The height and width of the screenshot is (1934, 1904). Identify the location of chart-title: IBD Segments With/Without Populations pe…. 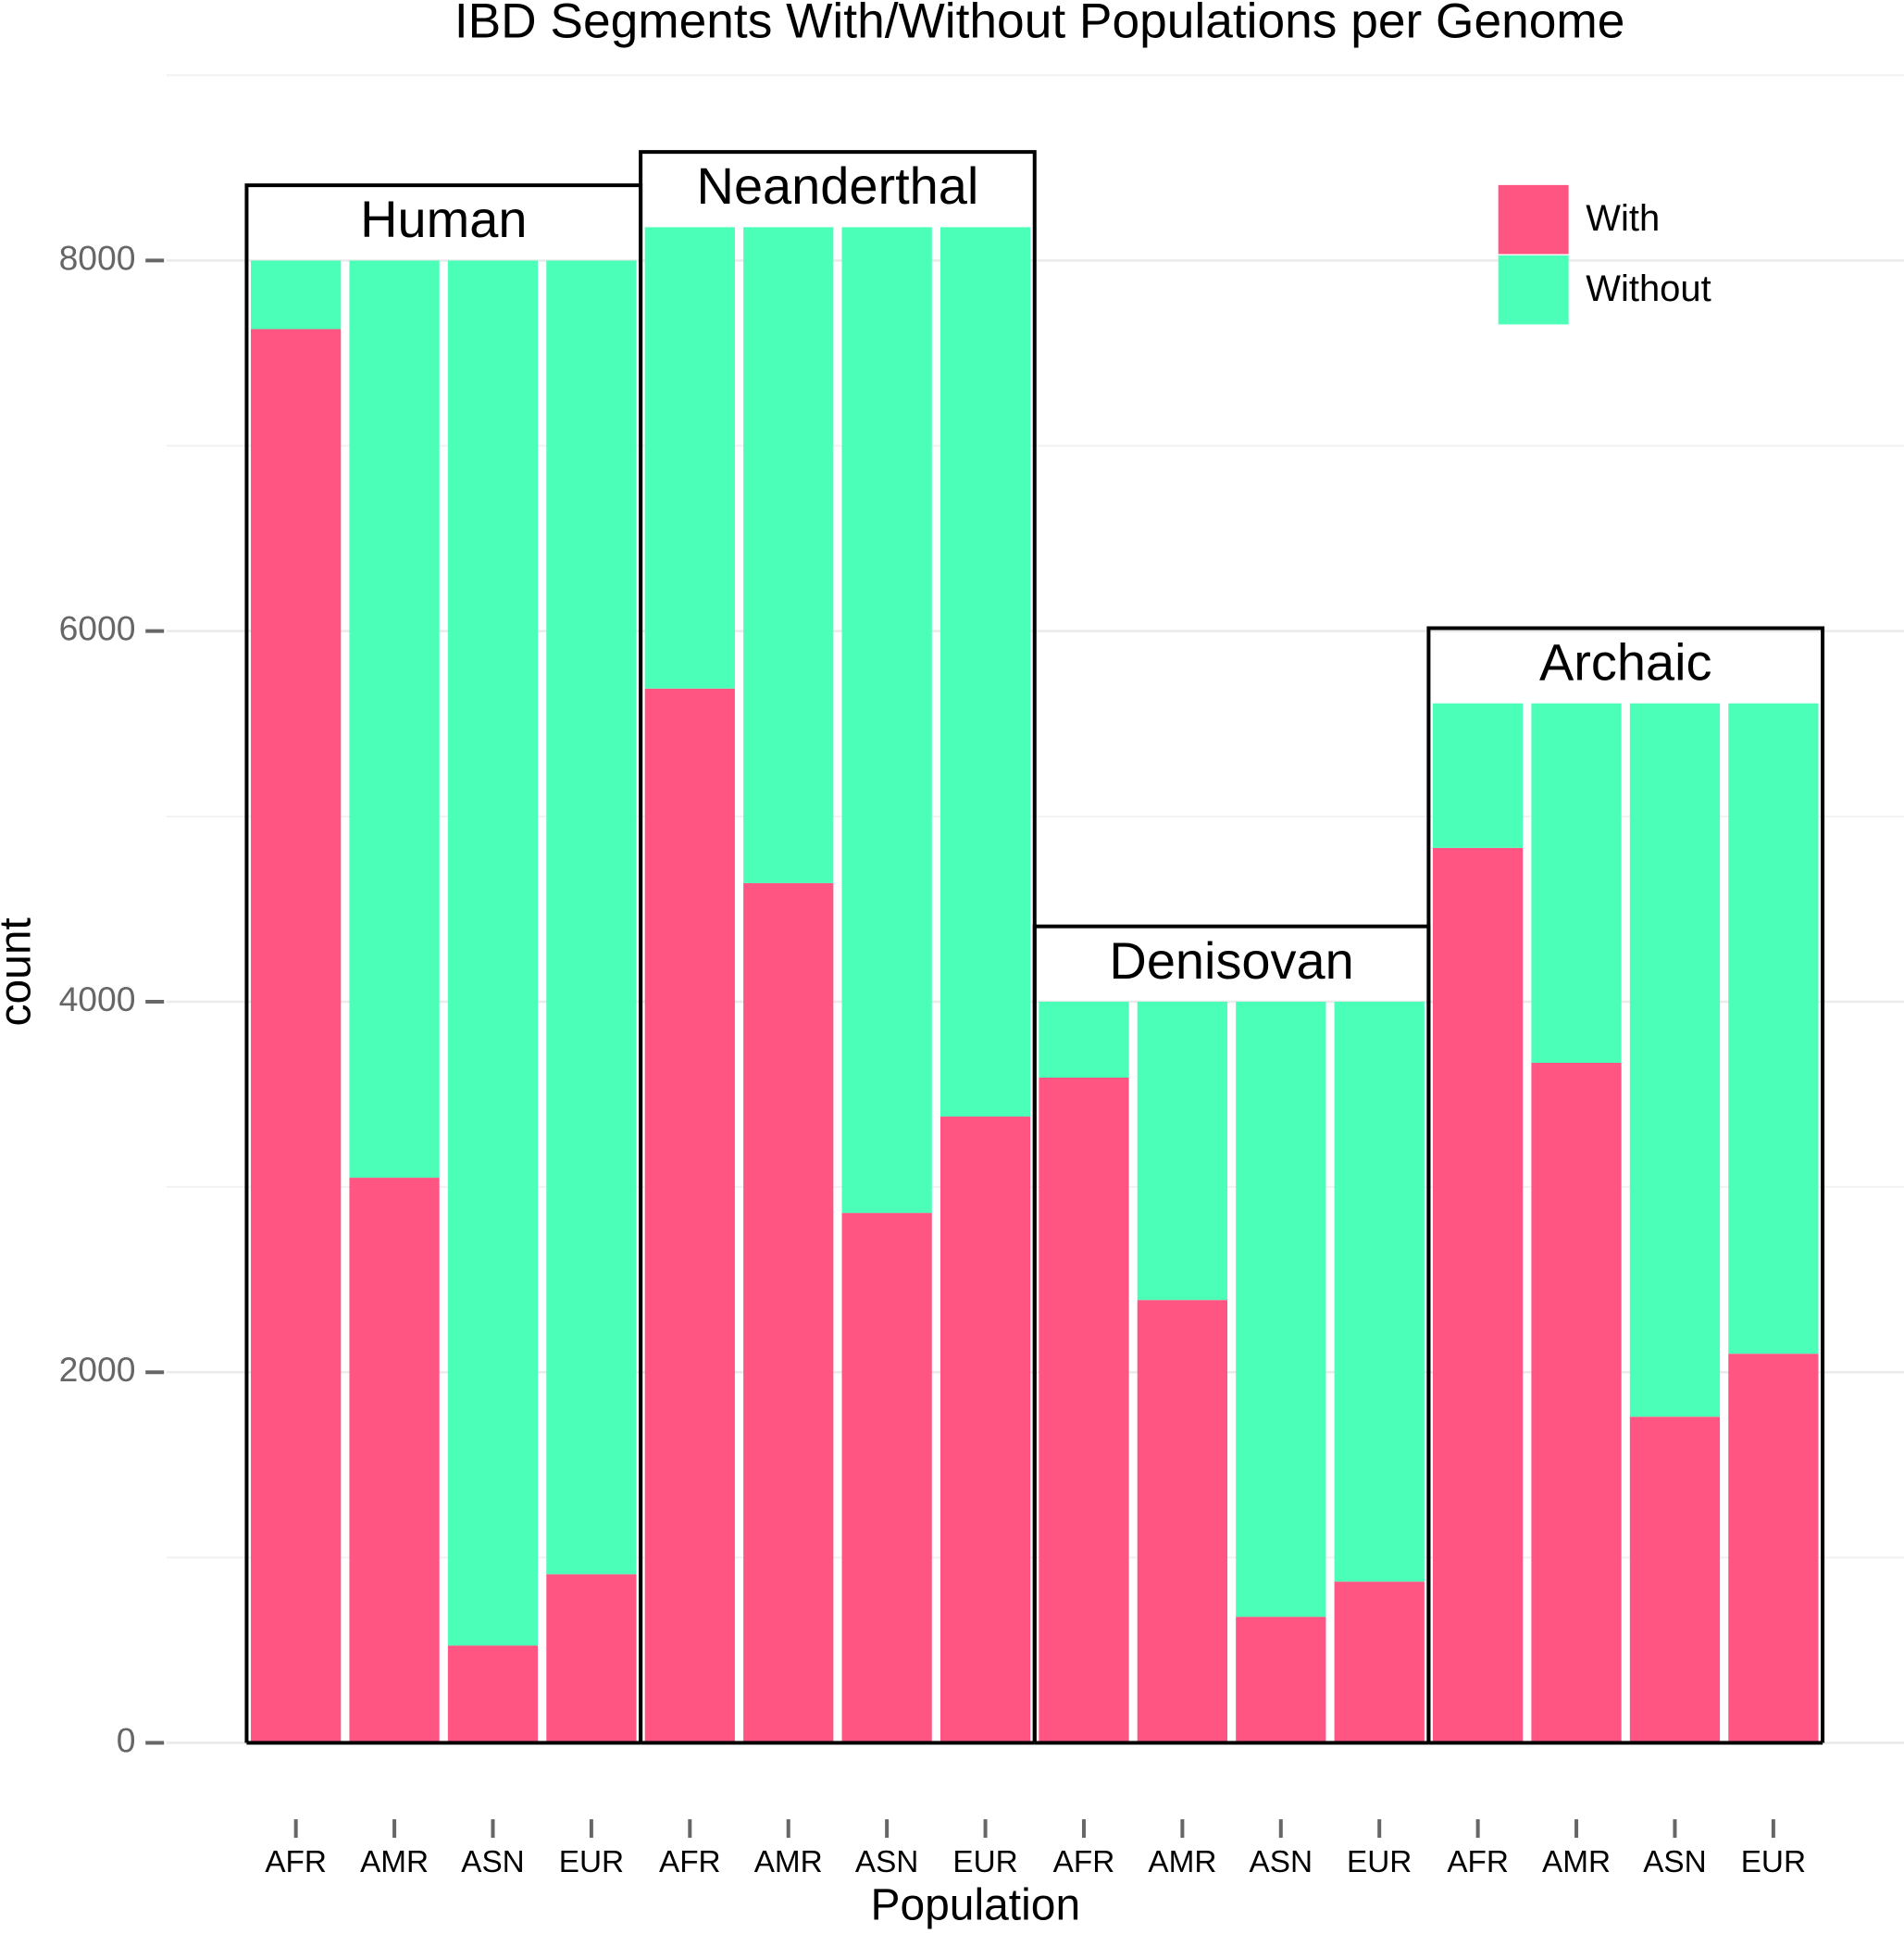
(1039, 25).